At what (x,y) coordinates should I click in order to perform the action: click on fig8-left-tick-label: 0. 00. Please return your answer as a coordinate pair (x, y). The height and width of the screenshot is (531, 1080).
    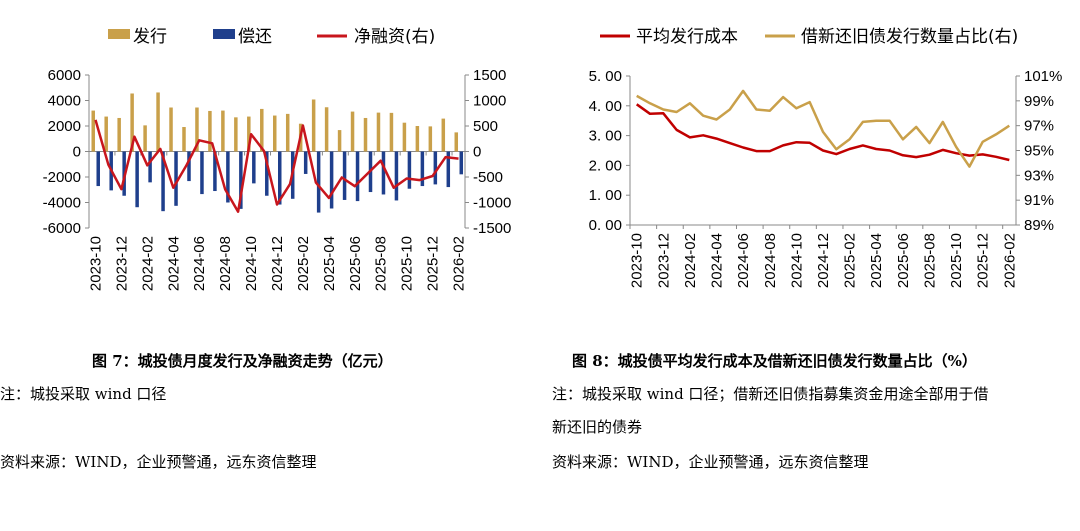
    Looking at the image, I should click on (605, 225).